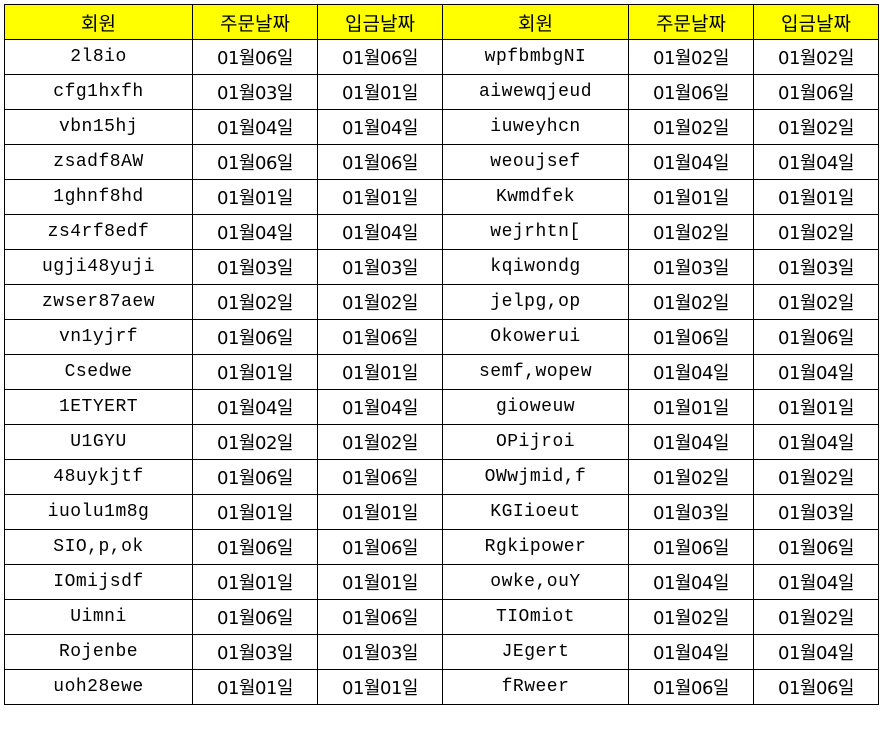  Describe the element at coordinates (98, 372) in the screenshot. I see `member-cell: Csedwe` at that location.